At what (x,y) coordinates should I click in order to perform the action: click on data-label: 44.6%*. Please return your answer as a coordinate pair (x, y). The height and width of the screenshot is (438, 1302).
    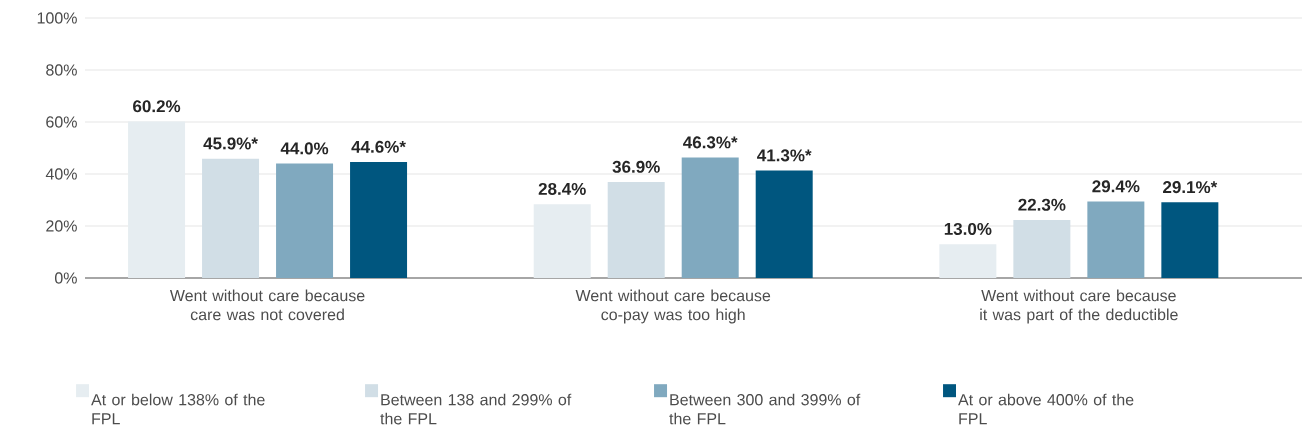
    Looking at the image, I should click on (378, 146).